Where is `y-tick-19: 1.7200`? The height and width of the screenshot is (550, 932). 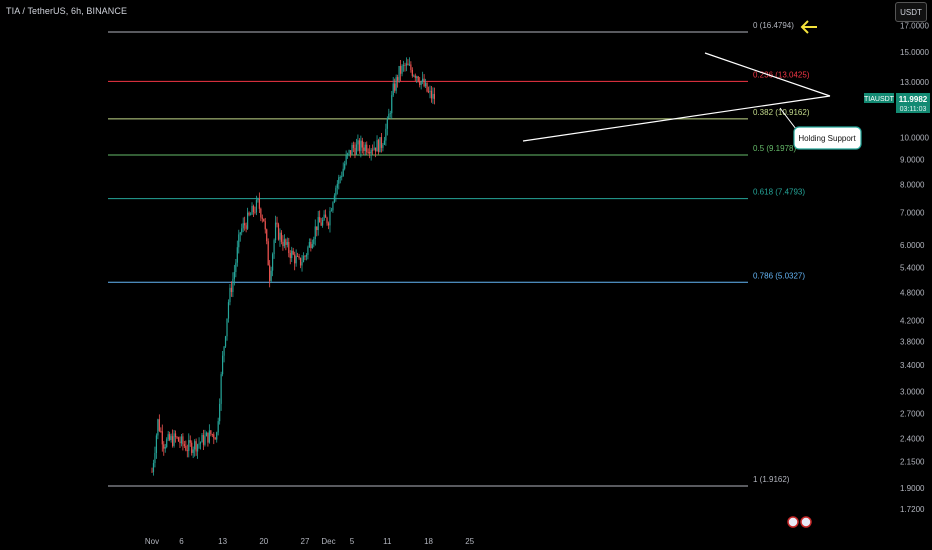
y-tick-19: 1.7200 is located at coordinates (912, 509).